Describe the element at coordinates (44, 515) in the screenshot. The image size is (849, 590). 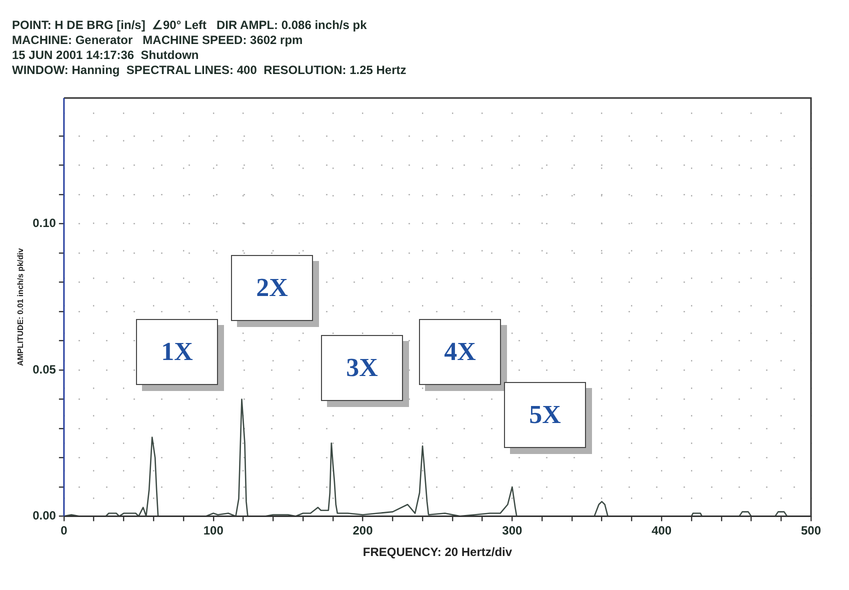
I see `y-tick-label: 0.00` at that location.